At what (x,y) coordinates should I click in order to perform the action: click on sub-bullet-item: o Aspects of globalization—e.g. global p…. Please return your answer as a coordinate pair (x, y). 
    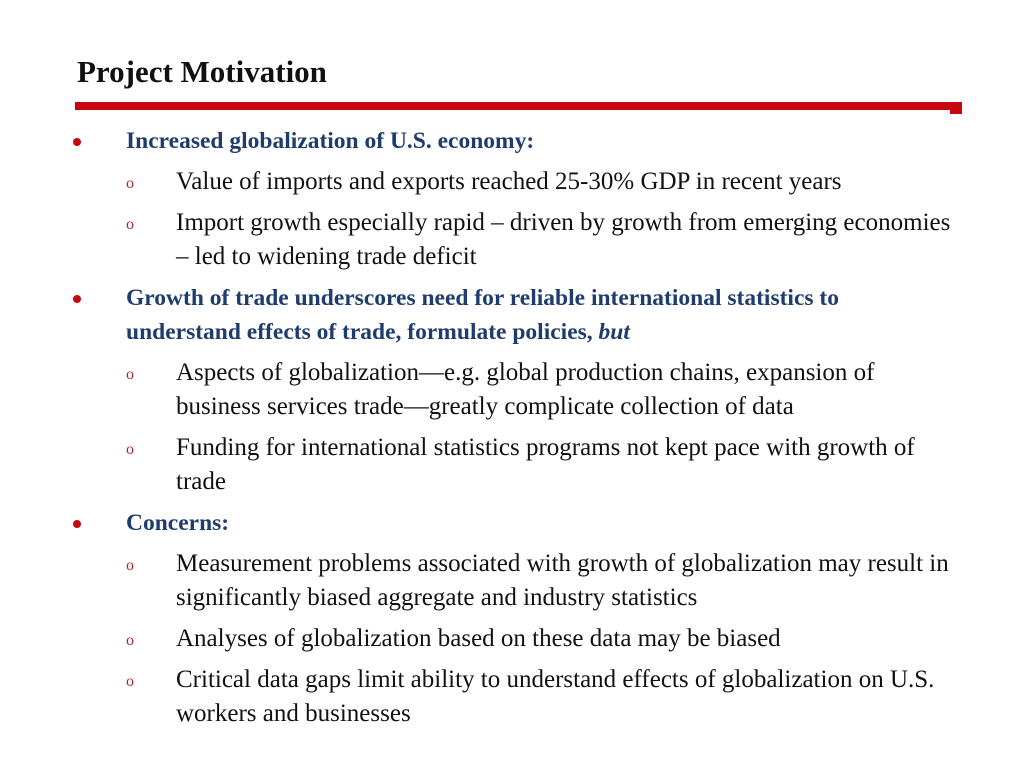
    Looking at the image, I should click on (512, 390).